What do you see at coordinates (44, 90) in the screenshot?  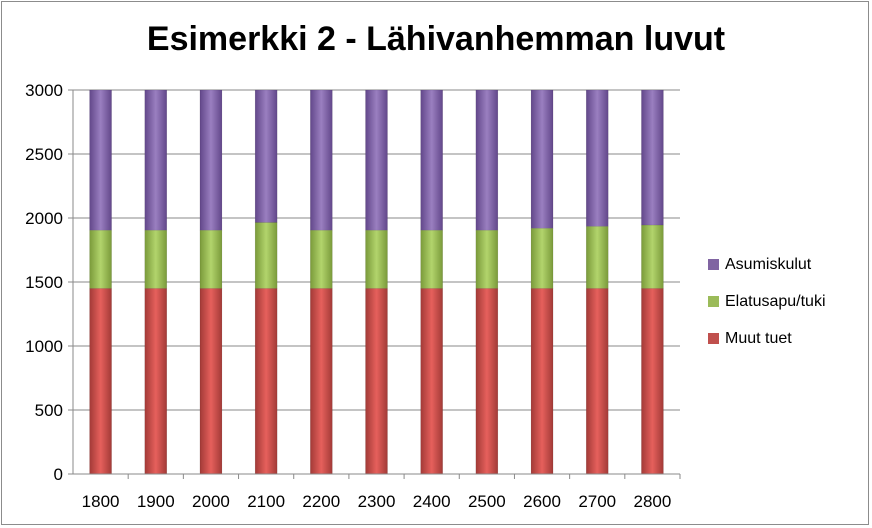 I see `y-tick-label: 3000` at bounding box center [44, 90].